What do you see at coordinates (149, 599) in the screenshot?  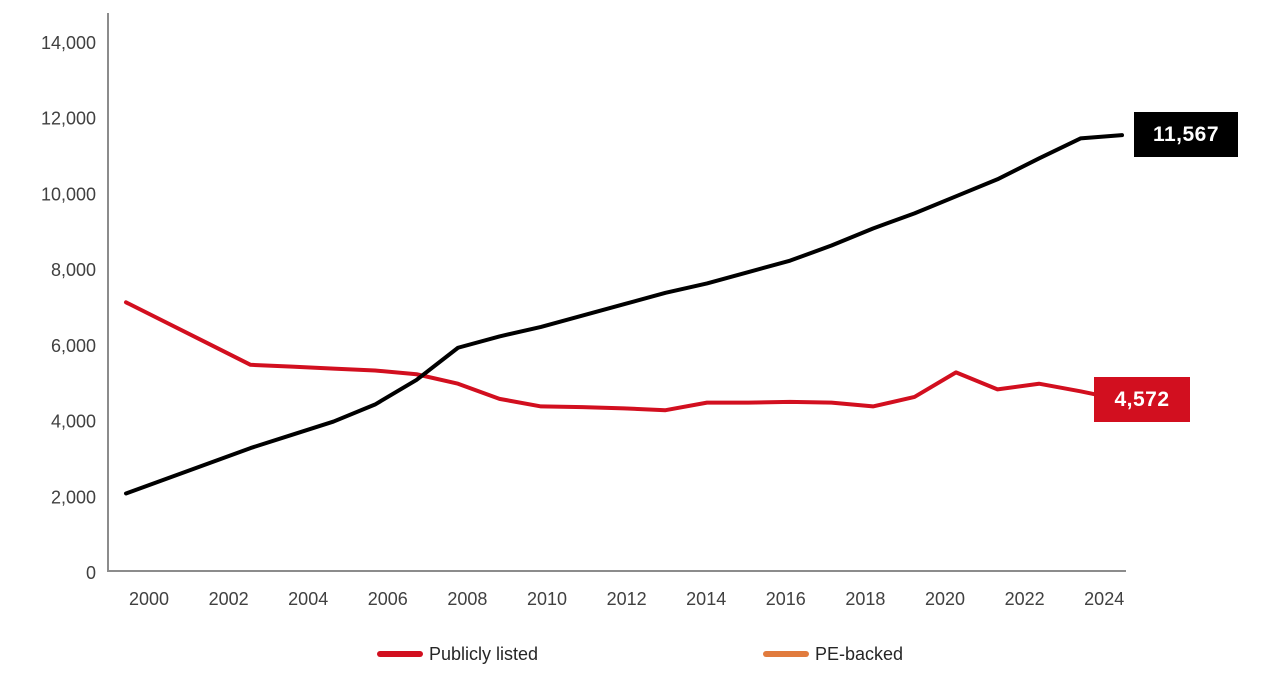 I see `x-tick-label: 2000` at bounding box center [149, 599].